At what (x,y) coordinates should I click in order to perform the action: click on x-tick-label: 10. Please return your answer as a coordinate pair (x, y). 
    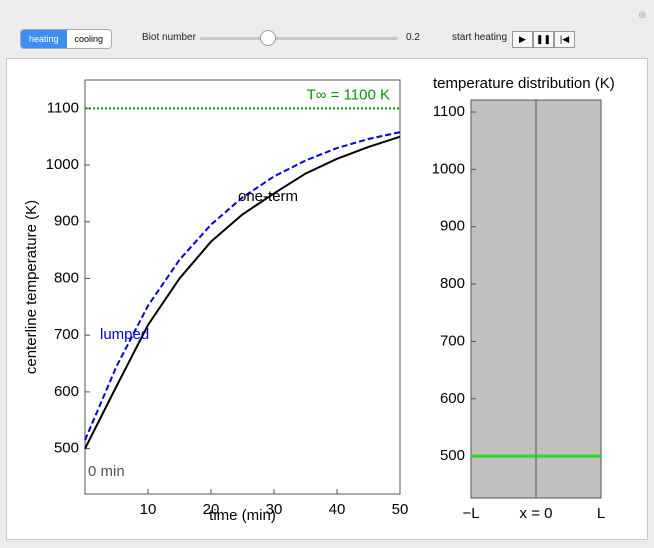
    Looking at the image, I should click on (148, 509).